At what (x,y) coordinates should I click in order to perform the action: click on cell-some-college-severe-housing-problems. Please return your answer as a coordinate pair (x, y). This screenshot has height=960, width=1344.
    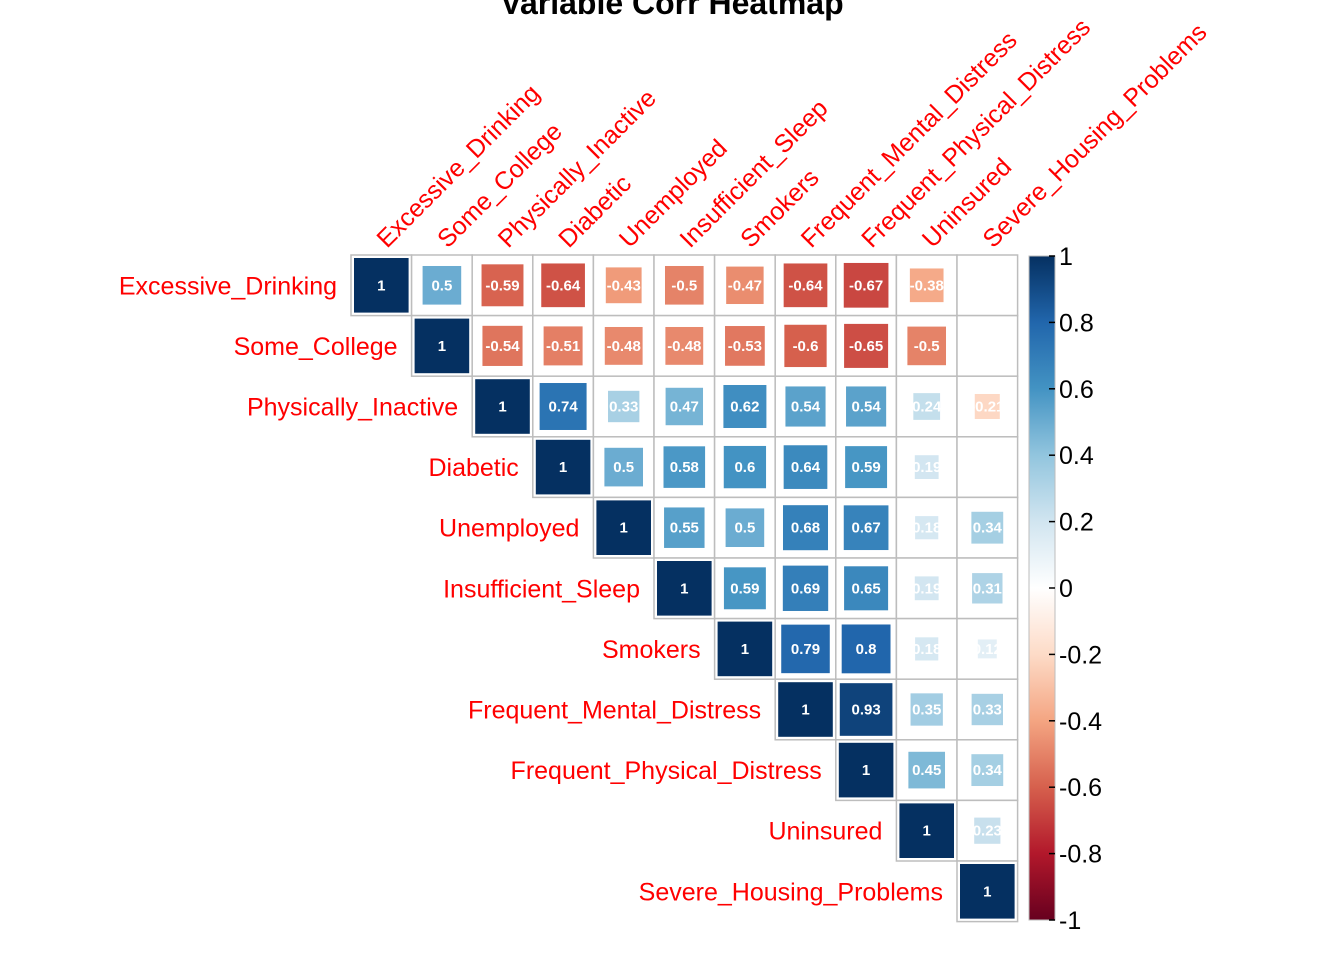
    Looking at the image, I should click on (987, 345).